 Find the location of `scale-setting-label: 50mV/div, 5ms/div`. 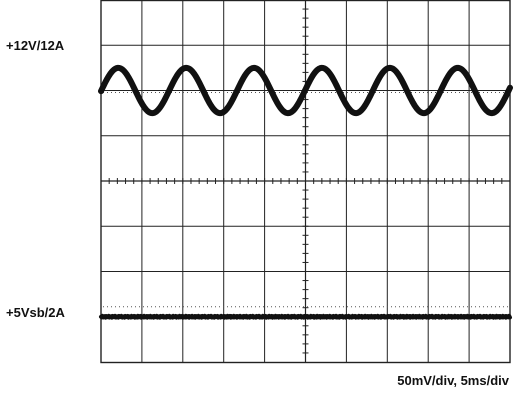

scale-setting-label: 50mV/div, 5ms/div is located at coordinates (453, 380).